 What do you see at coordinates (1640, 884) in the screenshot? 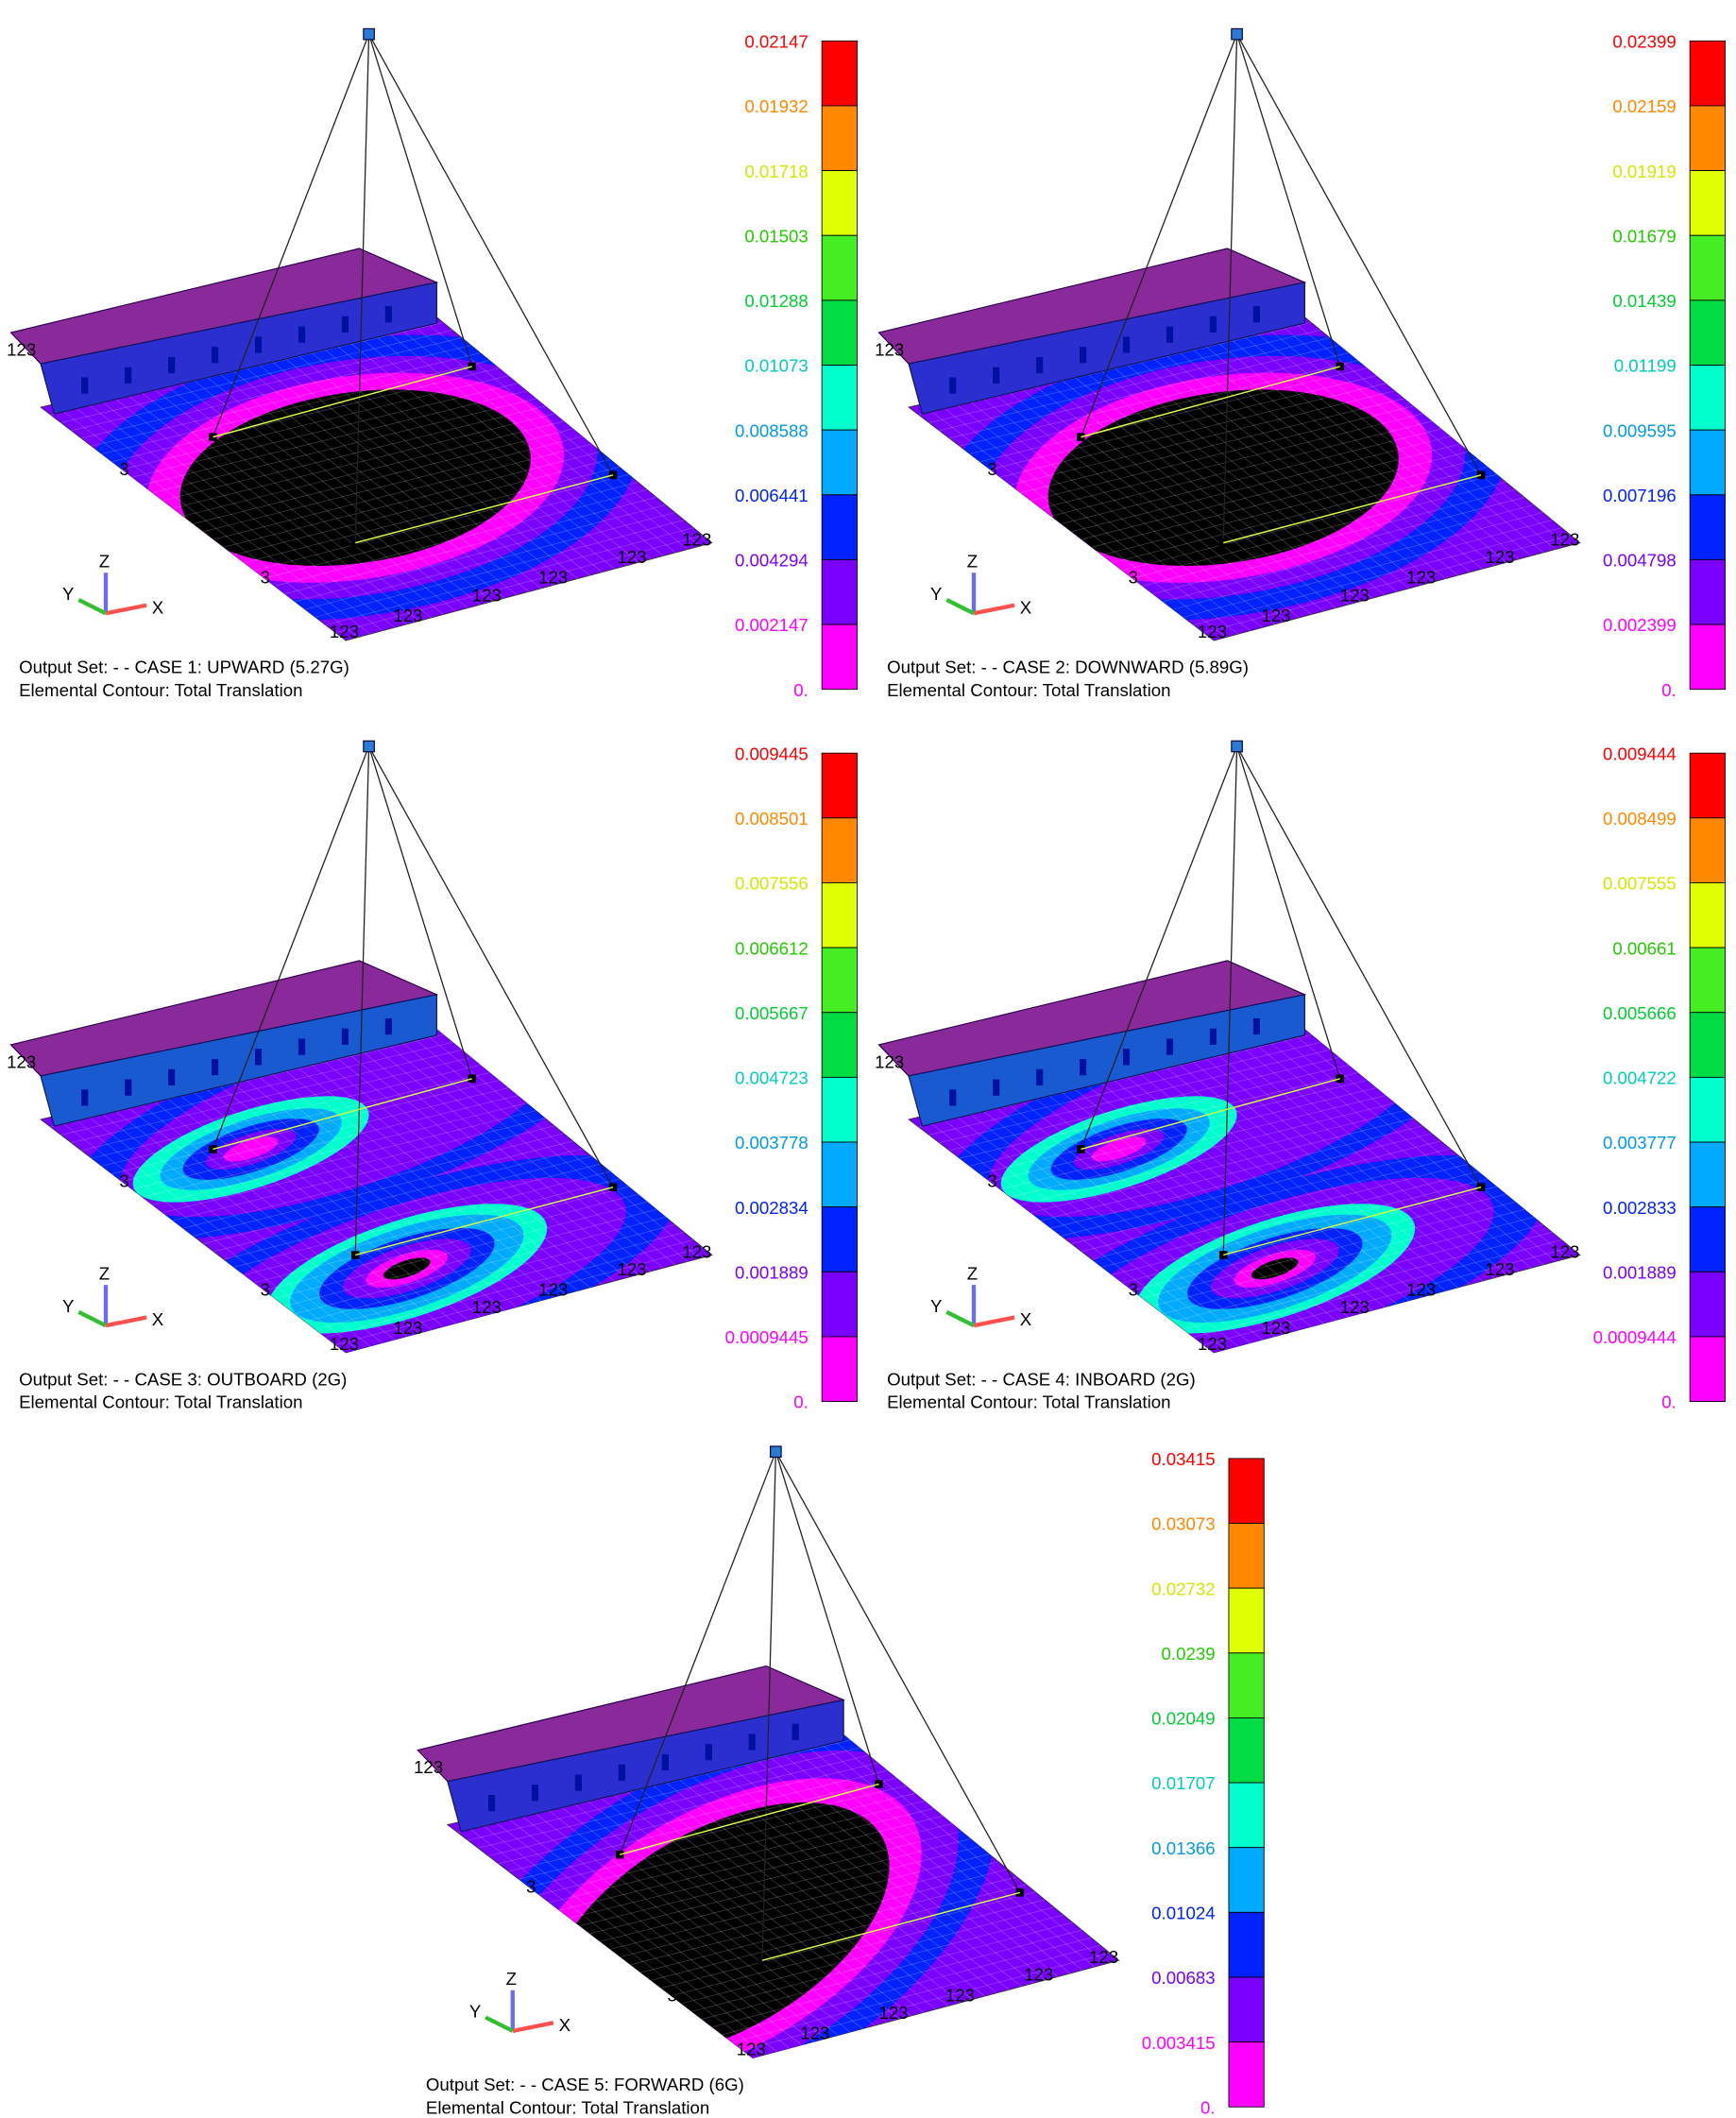
I see `legend-label: 0.007555` at bounding box center [1640, 884].